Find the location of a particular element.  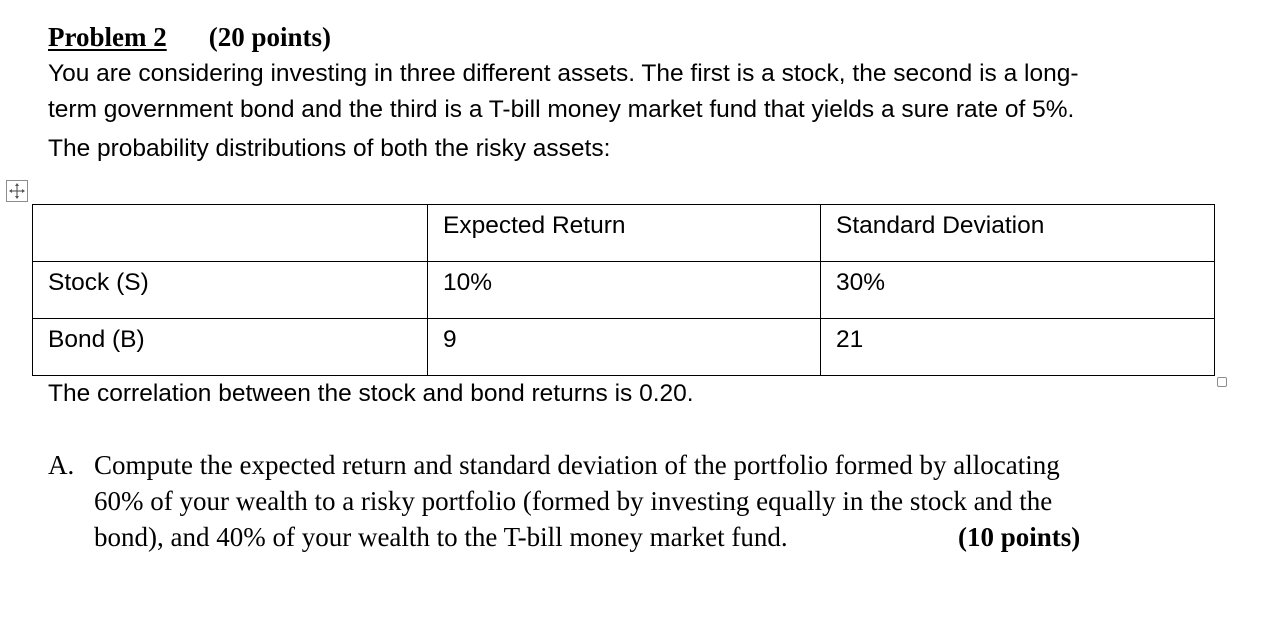

stock-standard-deviation: 30% is located at coordinates (861, 282).